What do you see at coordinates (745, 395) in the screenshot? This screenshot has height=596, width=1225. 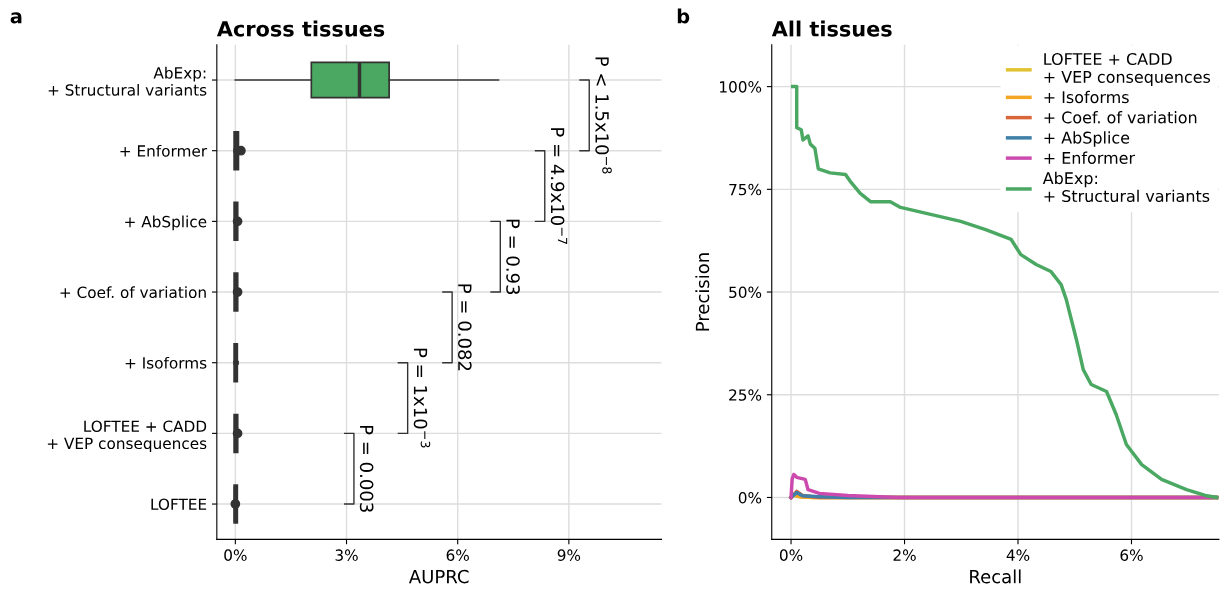 I see `y-tick-label: 25%` at bounding box center [745, 395].